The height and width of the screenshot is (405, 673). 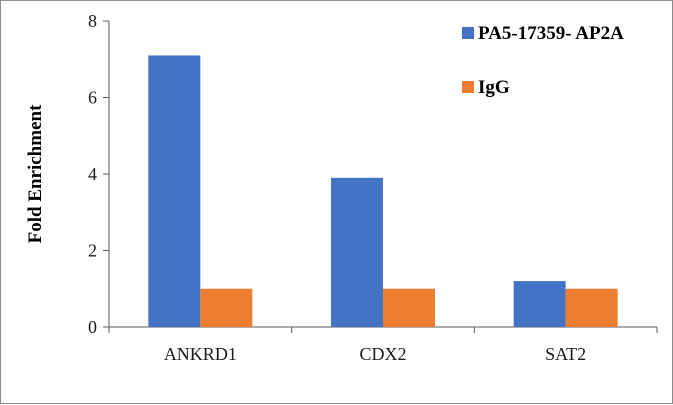 What do you see at coordinates (92, 174) in the screenshot?
I see `y-tick-label: 4` at bounding box center [92, 174].